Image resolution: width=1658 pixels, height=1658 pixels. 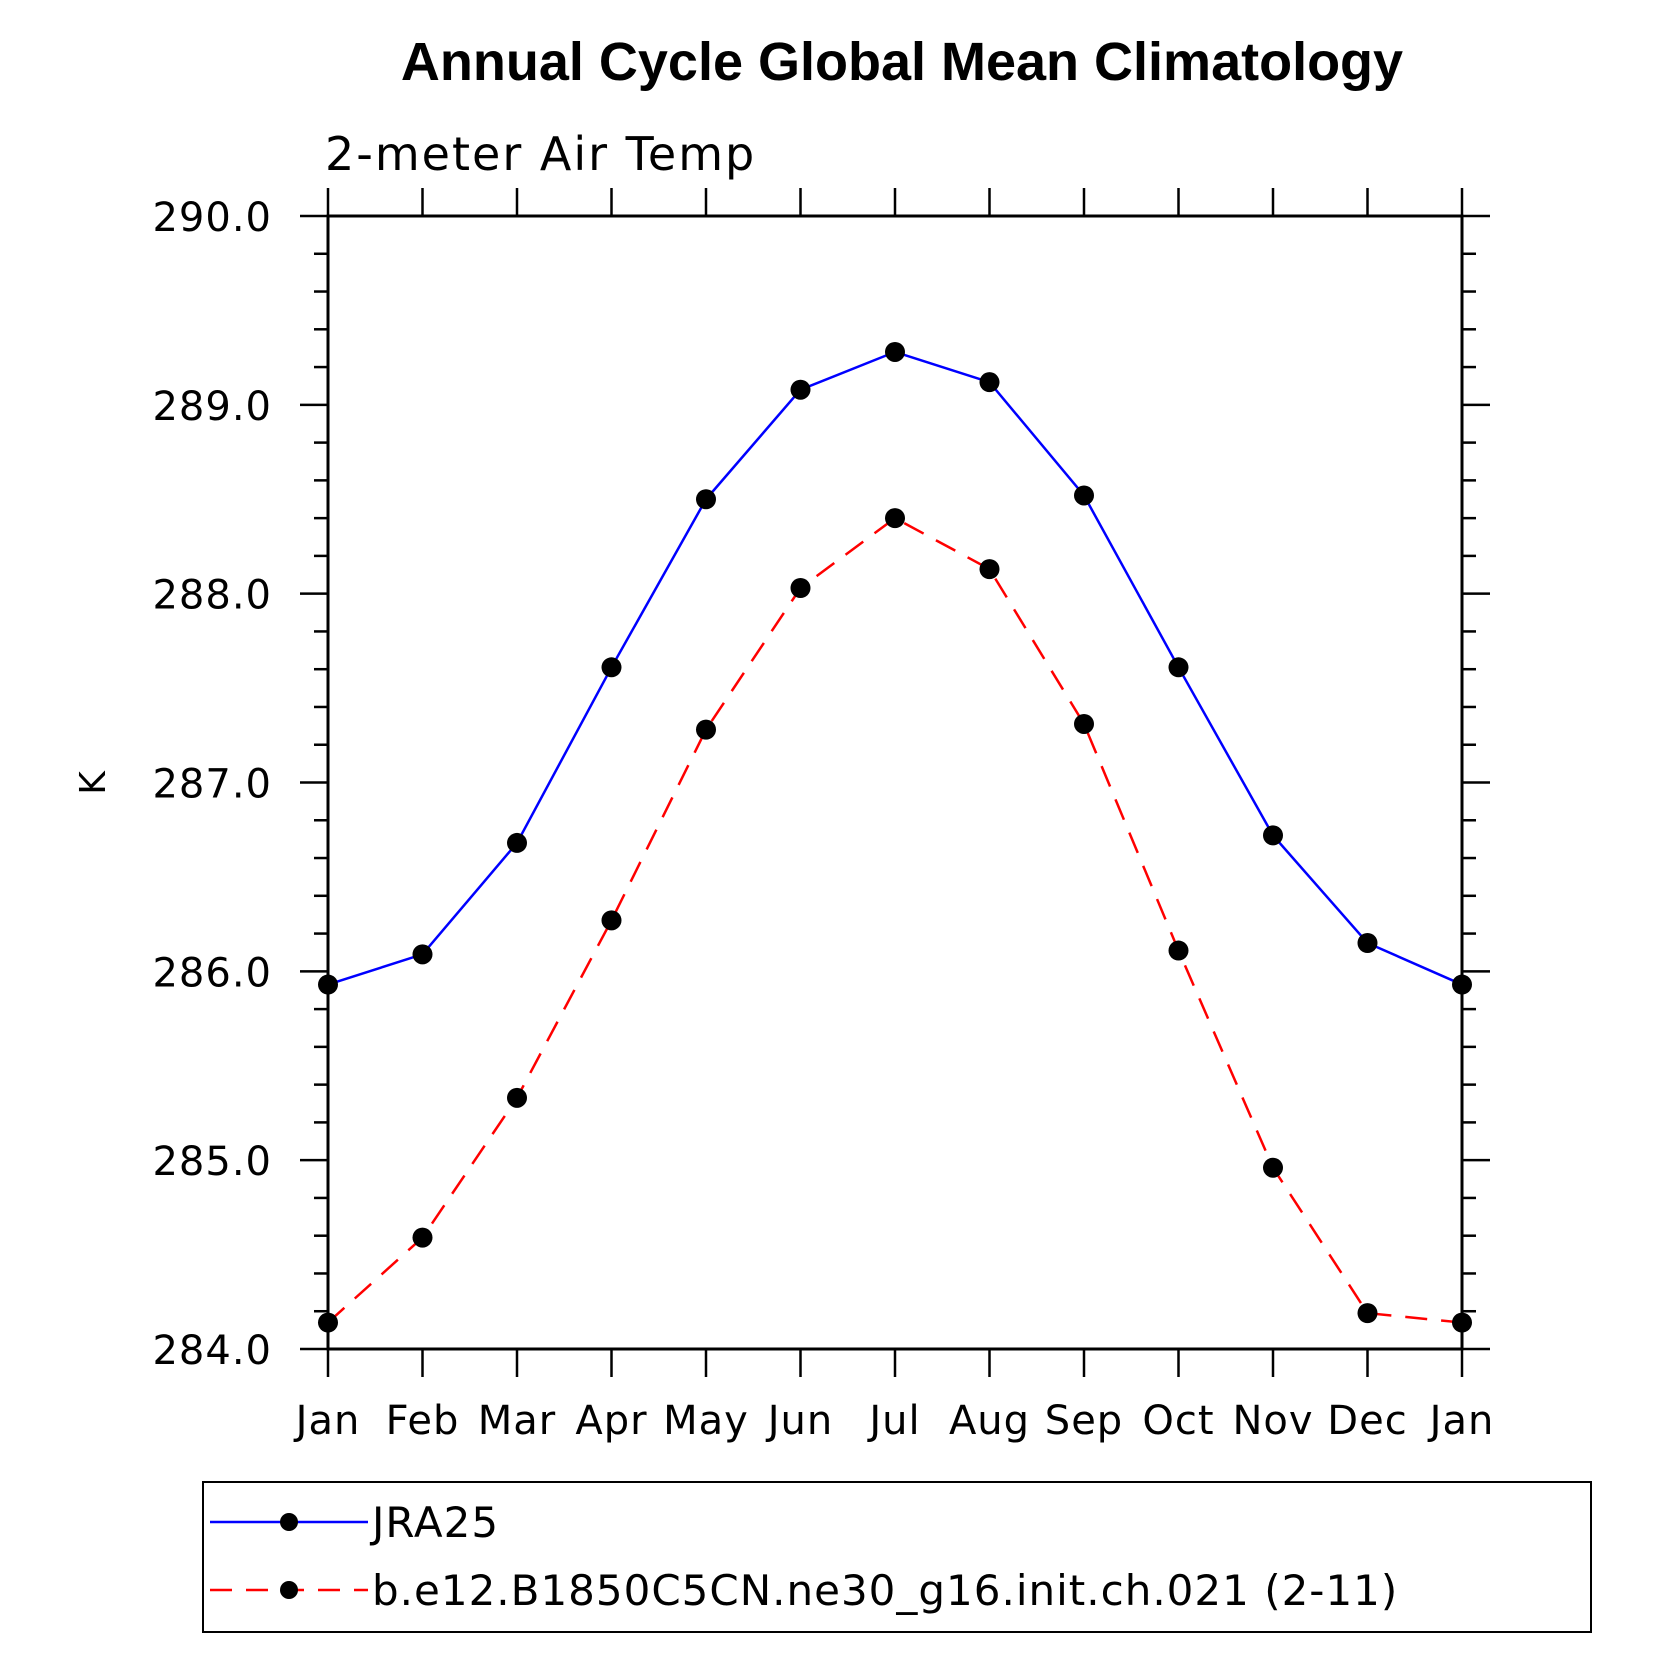 I want to click on legend-box, so click(x=897, y=1557).